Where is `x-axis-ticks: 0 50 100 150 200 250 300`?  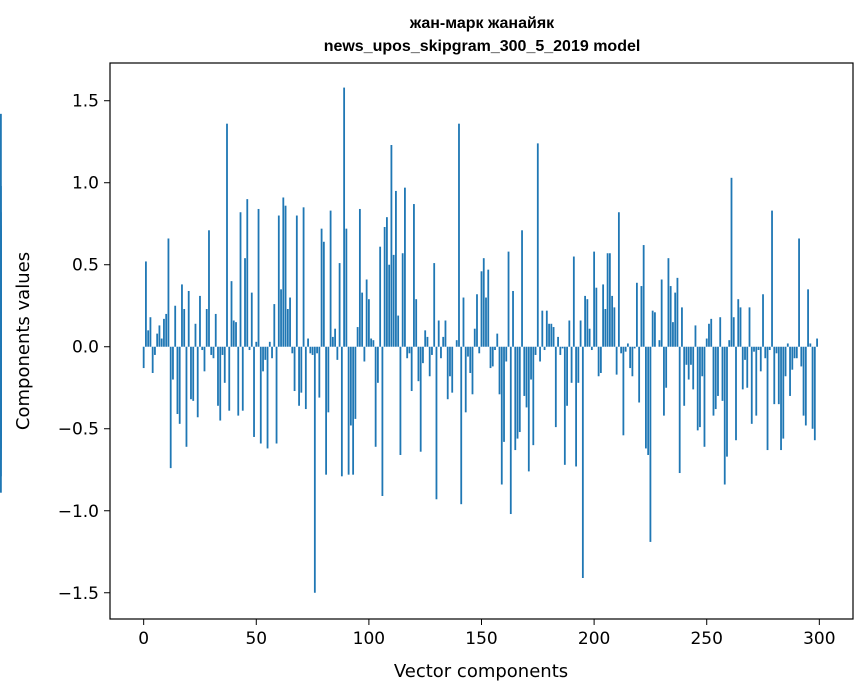
x-axis-ticks: 0 50 100 150 200 250 300 is located at coordinates (487, 634).